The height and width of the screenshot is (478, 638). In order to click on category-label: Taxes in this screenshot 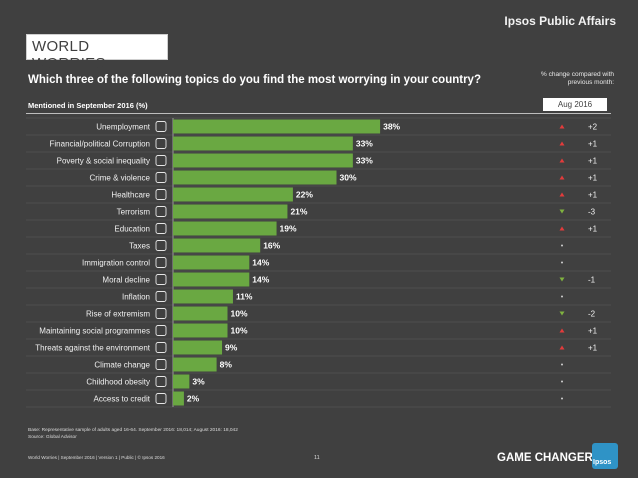, I will do `click(139, 246)`.